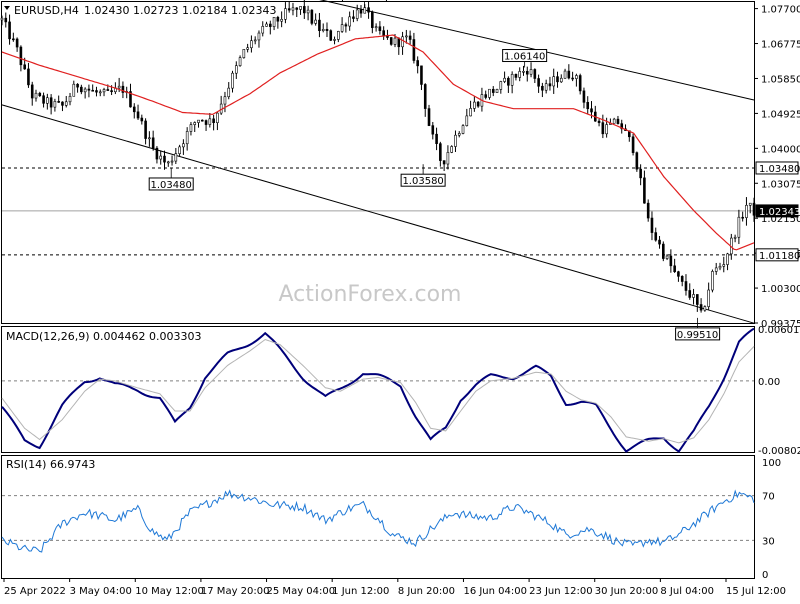 The height and width of the screenshot is (604, 800). What do you see at coordinates (779, 212) in the screenshot?
I see `price-level-label: 1.02343` at bounding box center [779, 212].